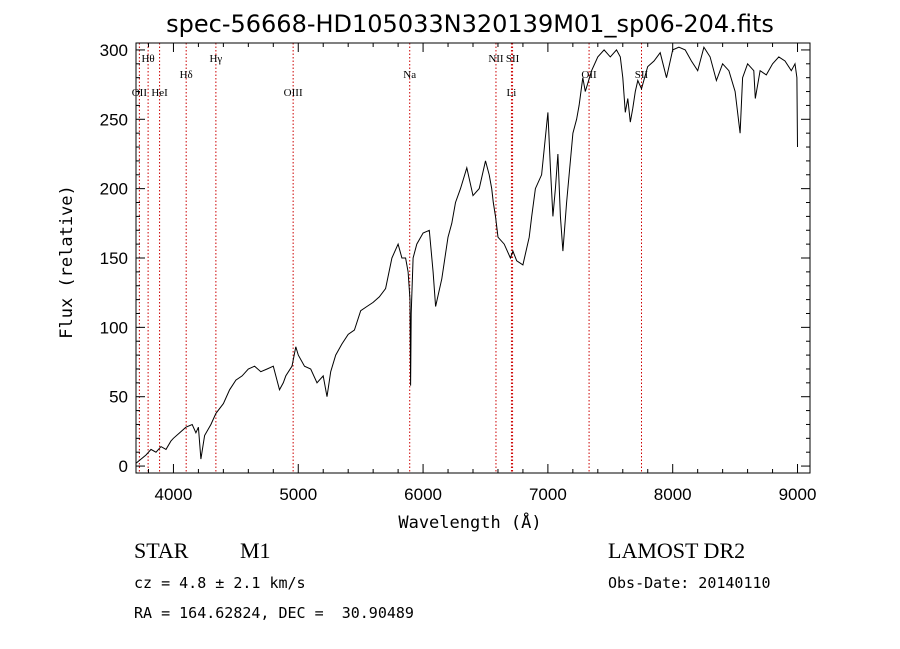 The width and height of the screenshot is (900, 649). What do you see at coordinates (114, 327) in the screenshot?
I see `y-tick-label: 100` at bounding box center [114, 327].